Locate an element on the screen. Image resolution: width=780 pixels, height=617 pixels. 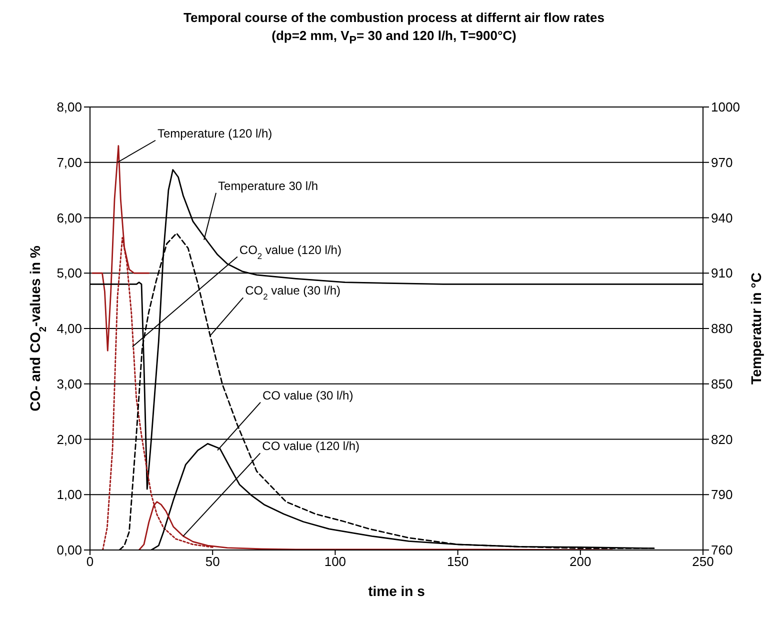
x-tick-label: 100 is located at coordinates (335, 562).